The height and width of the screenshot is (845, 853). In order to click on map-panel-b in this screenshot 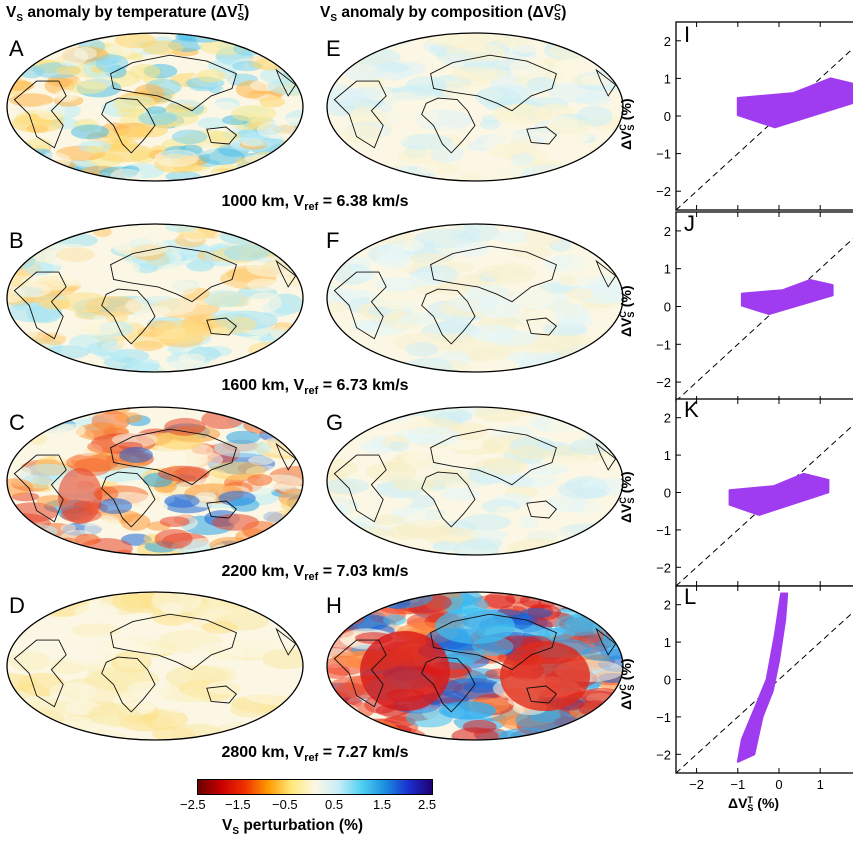, I will do `click(155, 298)`.